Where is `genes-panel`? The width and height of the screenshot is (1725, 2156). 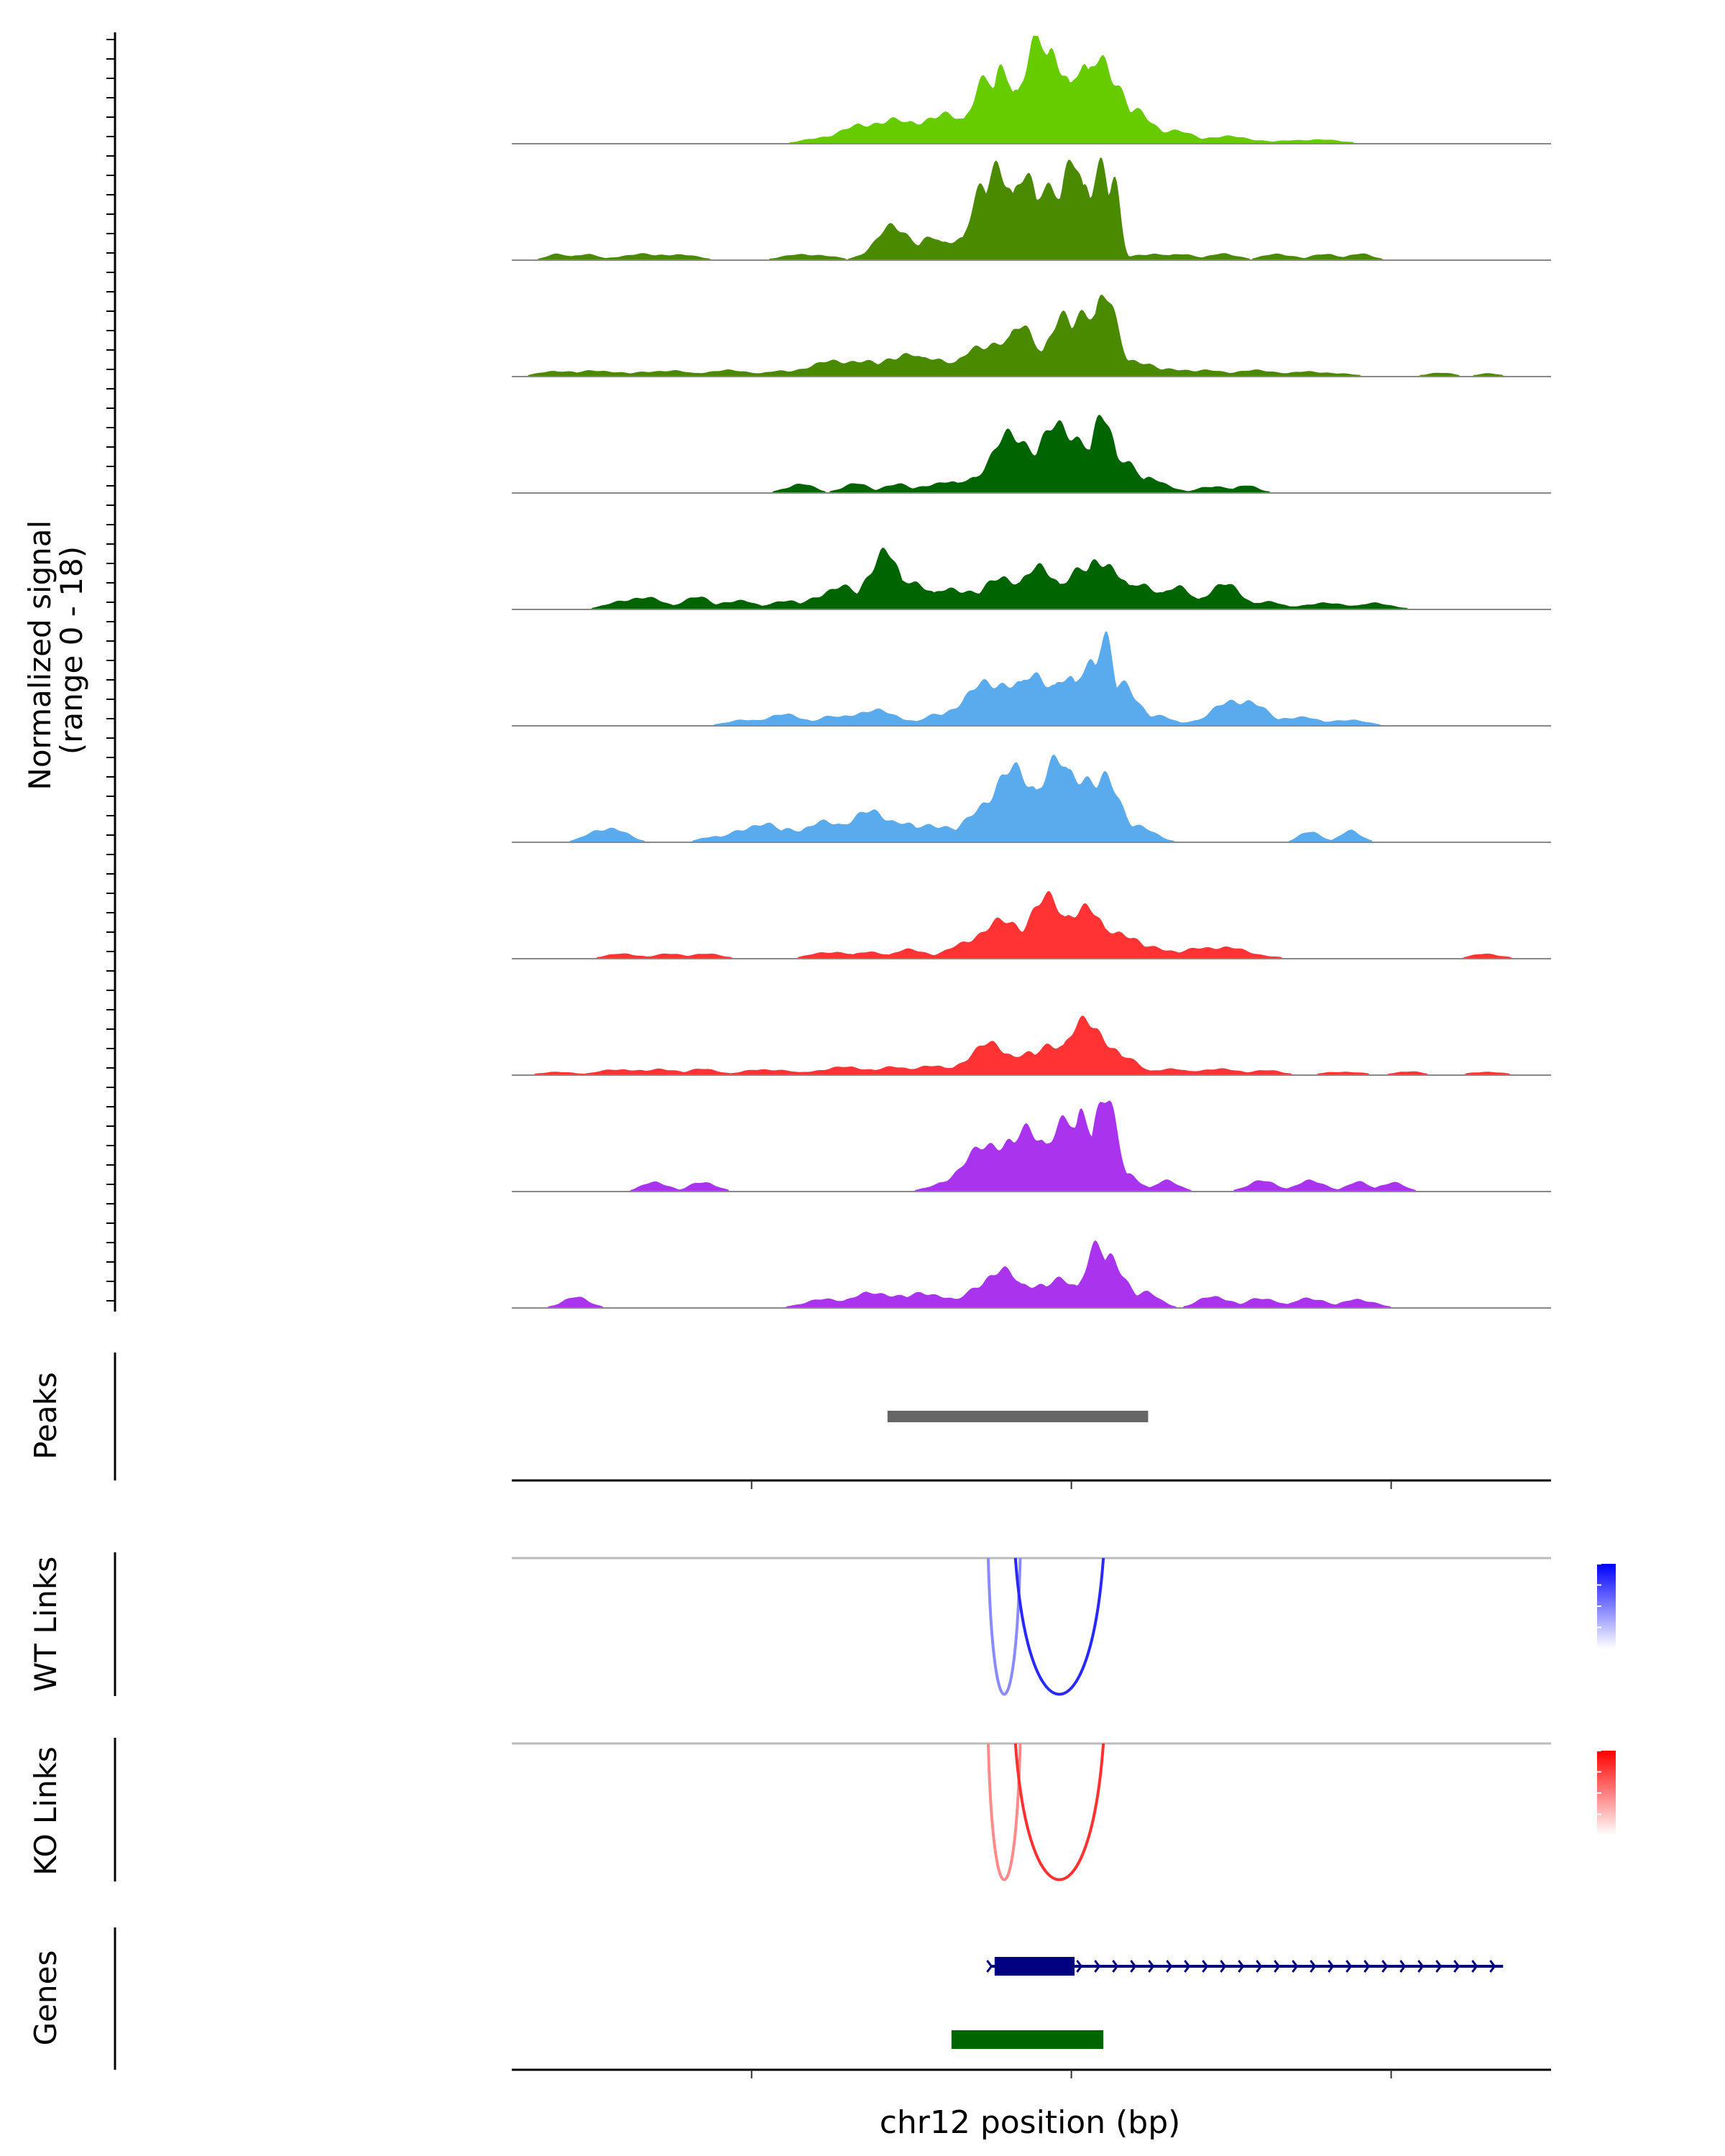 genes-panel is located at coordinates (809, 1998).